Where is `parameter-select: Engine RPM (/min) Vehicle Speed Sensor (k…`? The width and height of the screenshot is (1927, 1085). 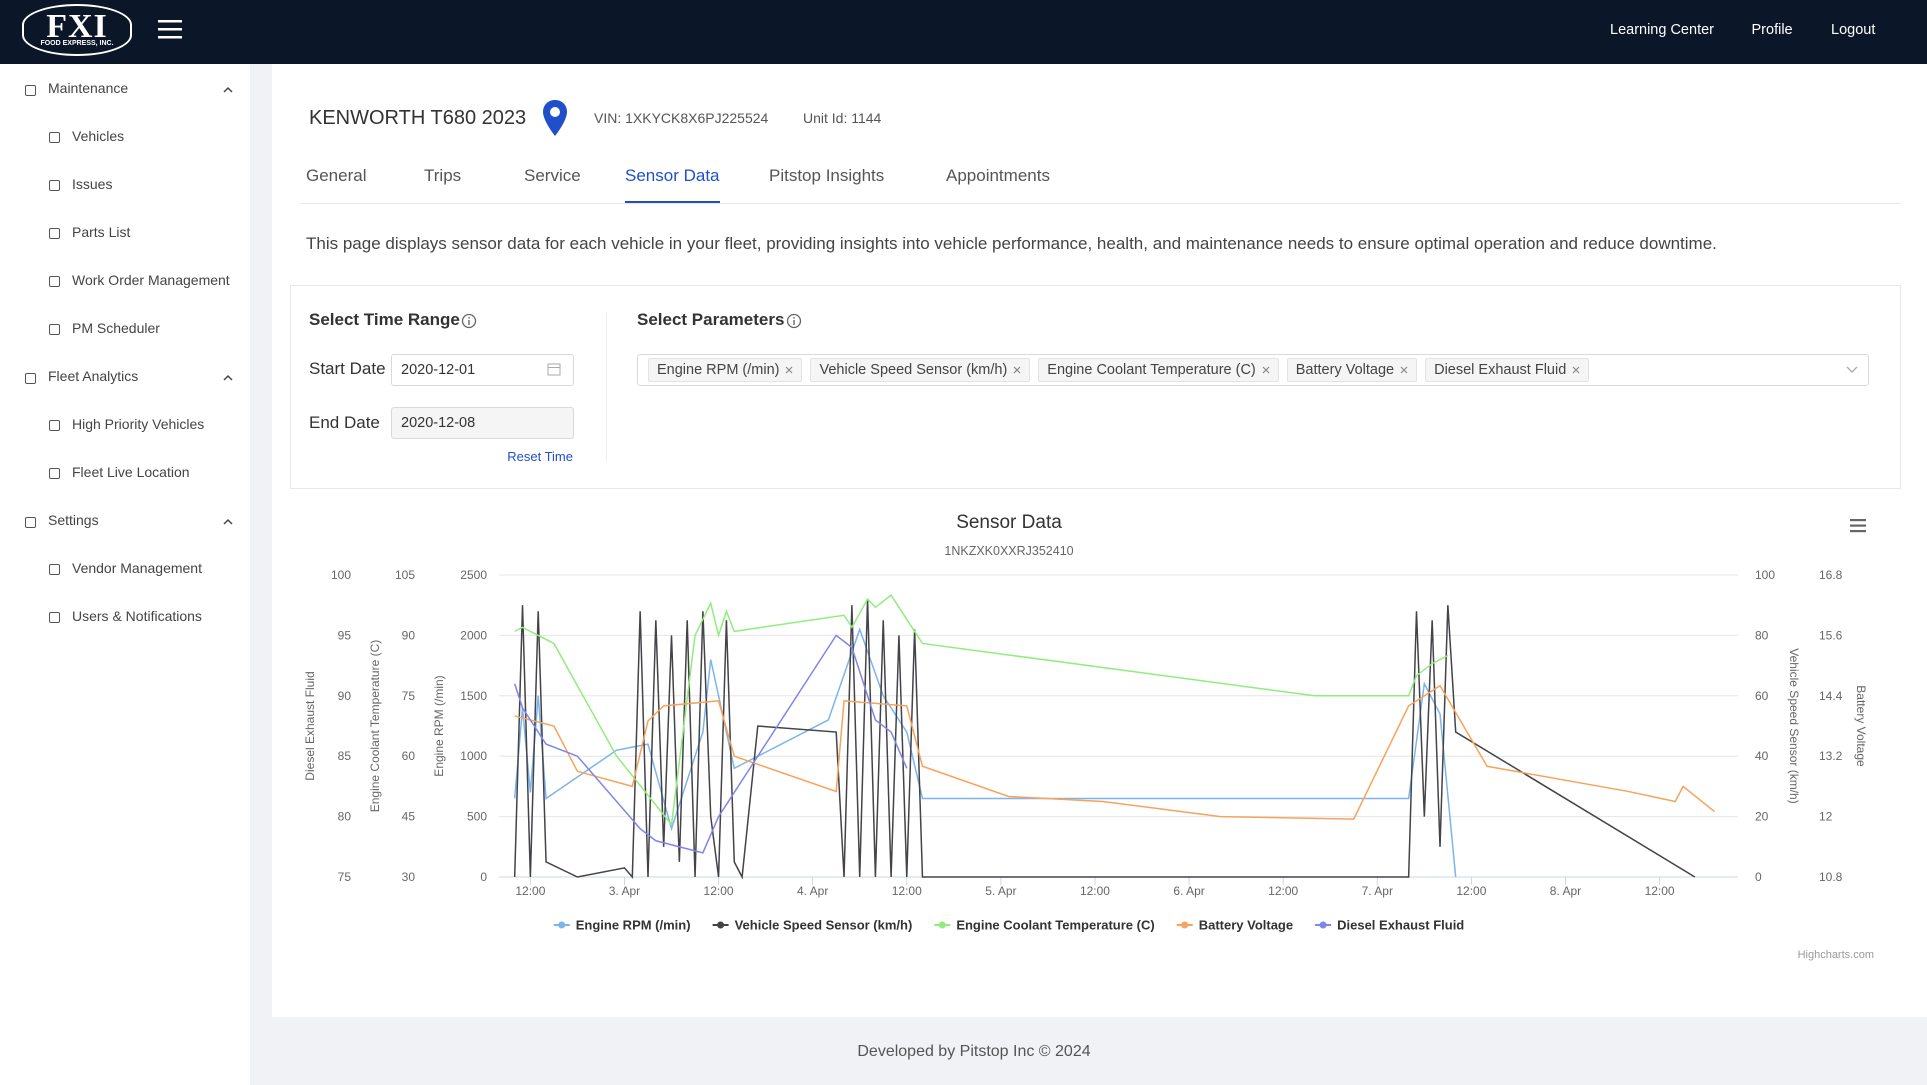
parameter-select: Engine RPM (/min) Vehicle Speed Sensor (k… is located at coordinates (1253, 370).